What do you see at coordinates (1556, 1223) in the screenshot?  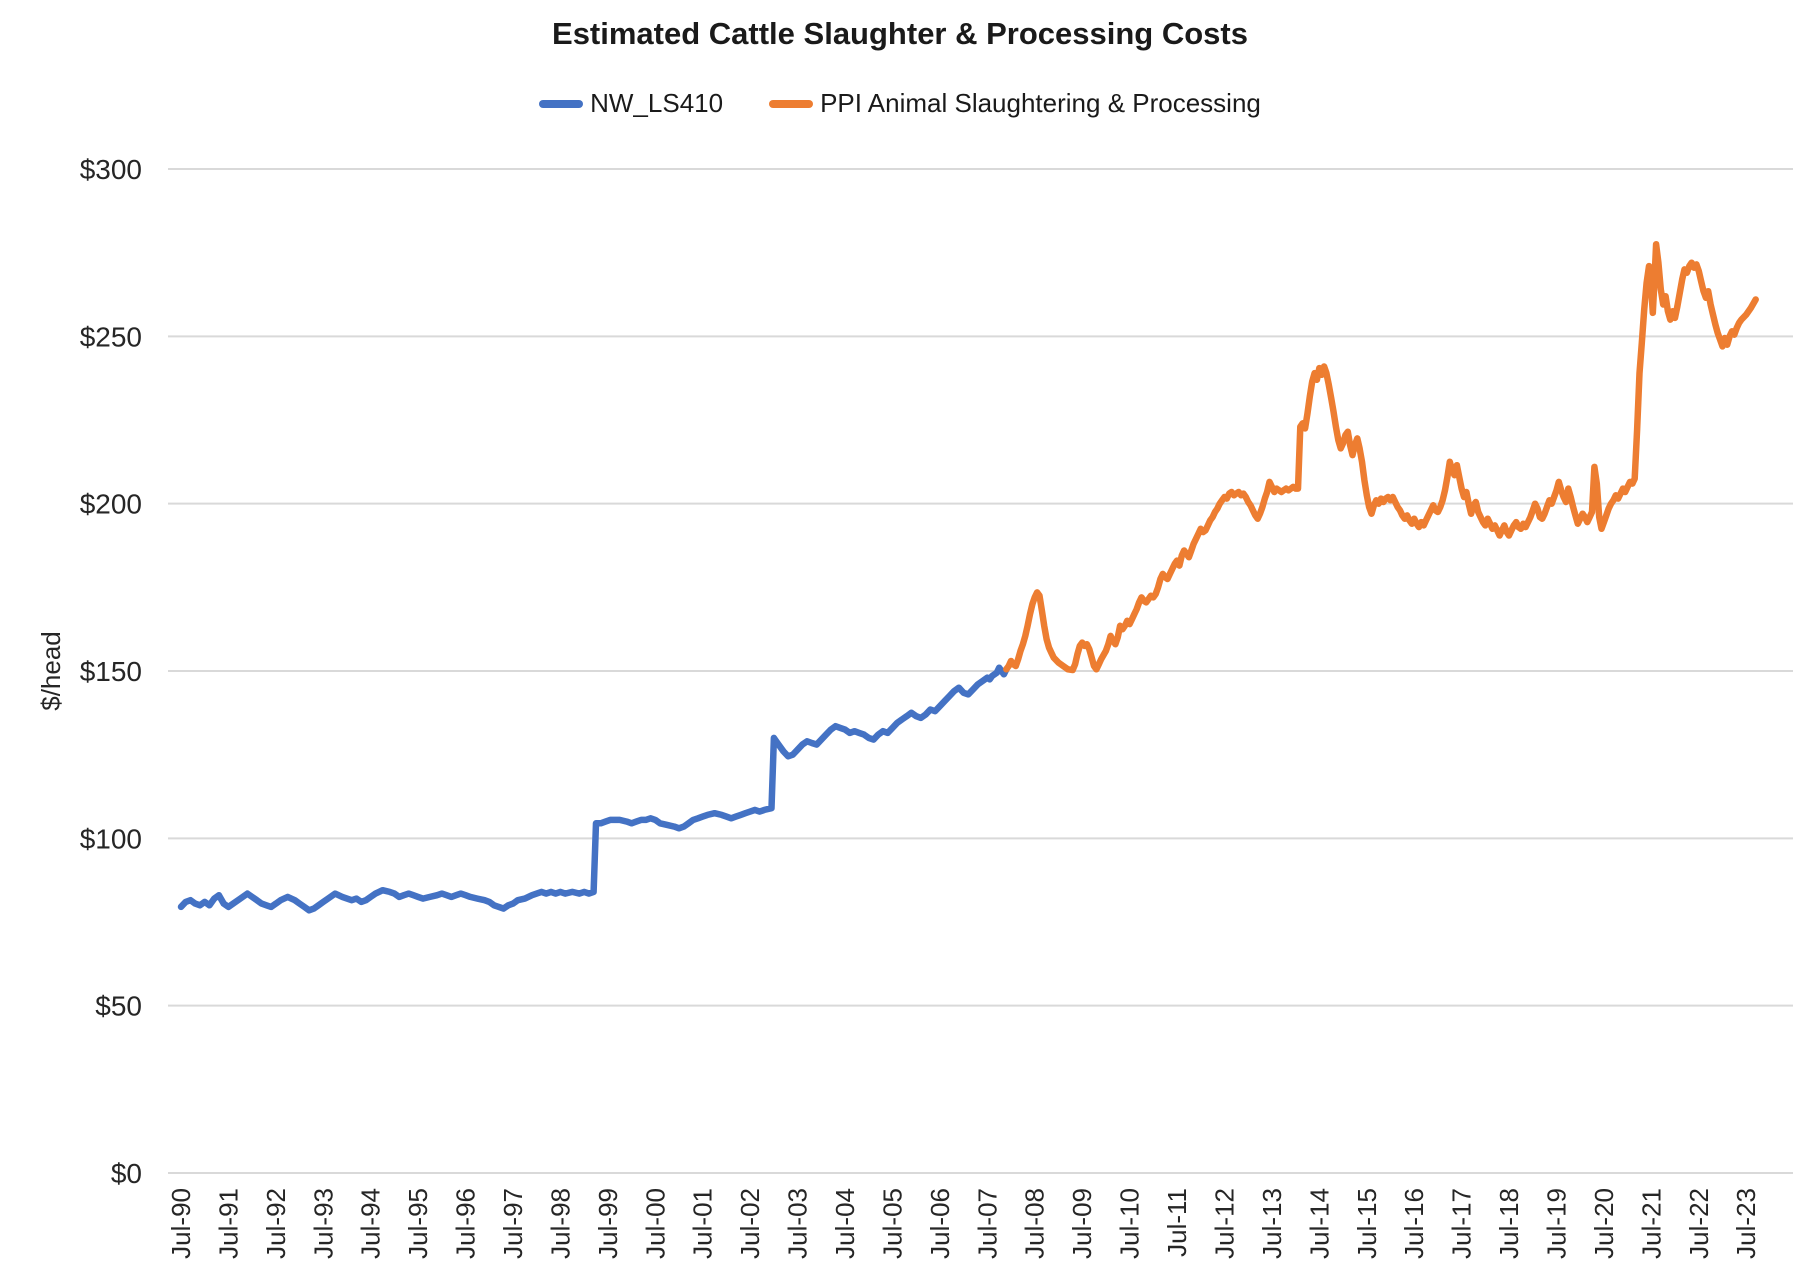 I see `x-tick-label: Jul-19` at bounding box center [1556, 1223].